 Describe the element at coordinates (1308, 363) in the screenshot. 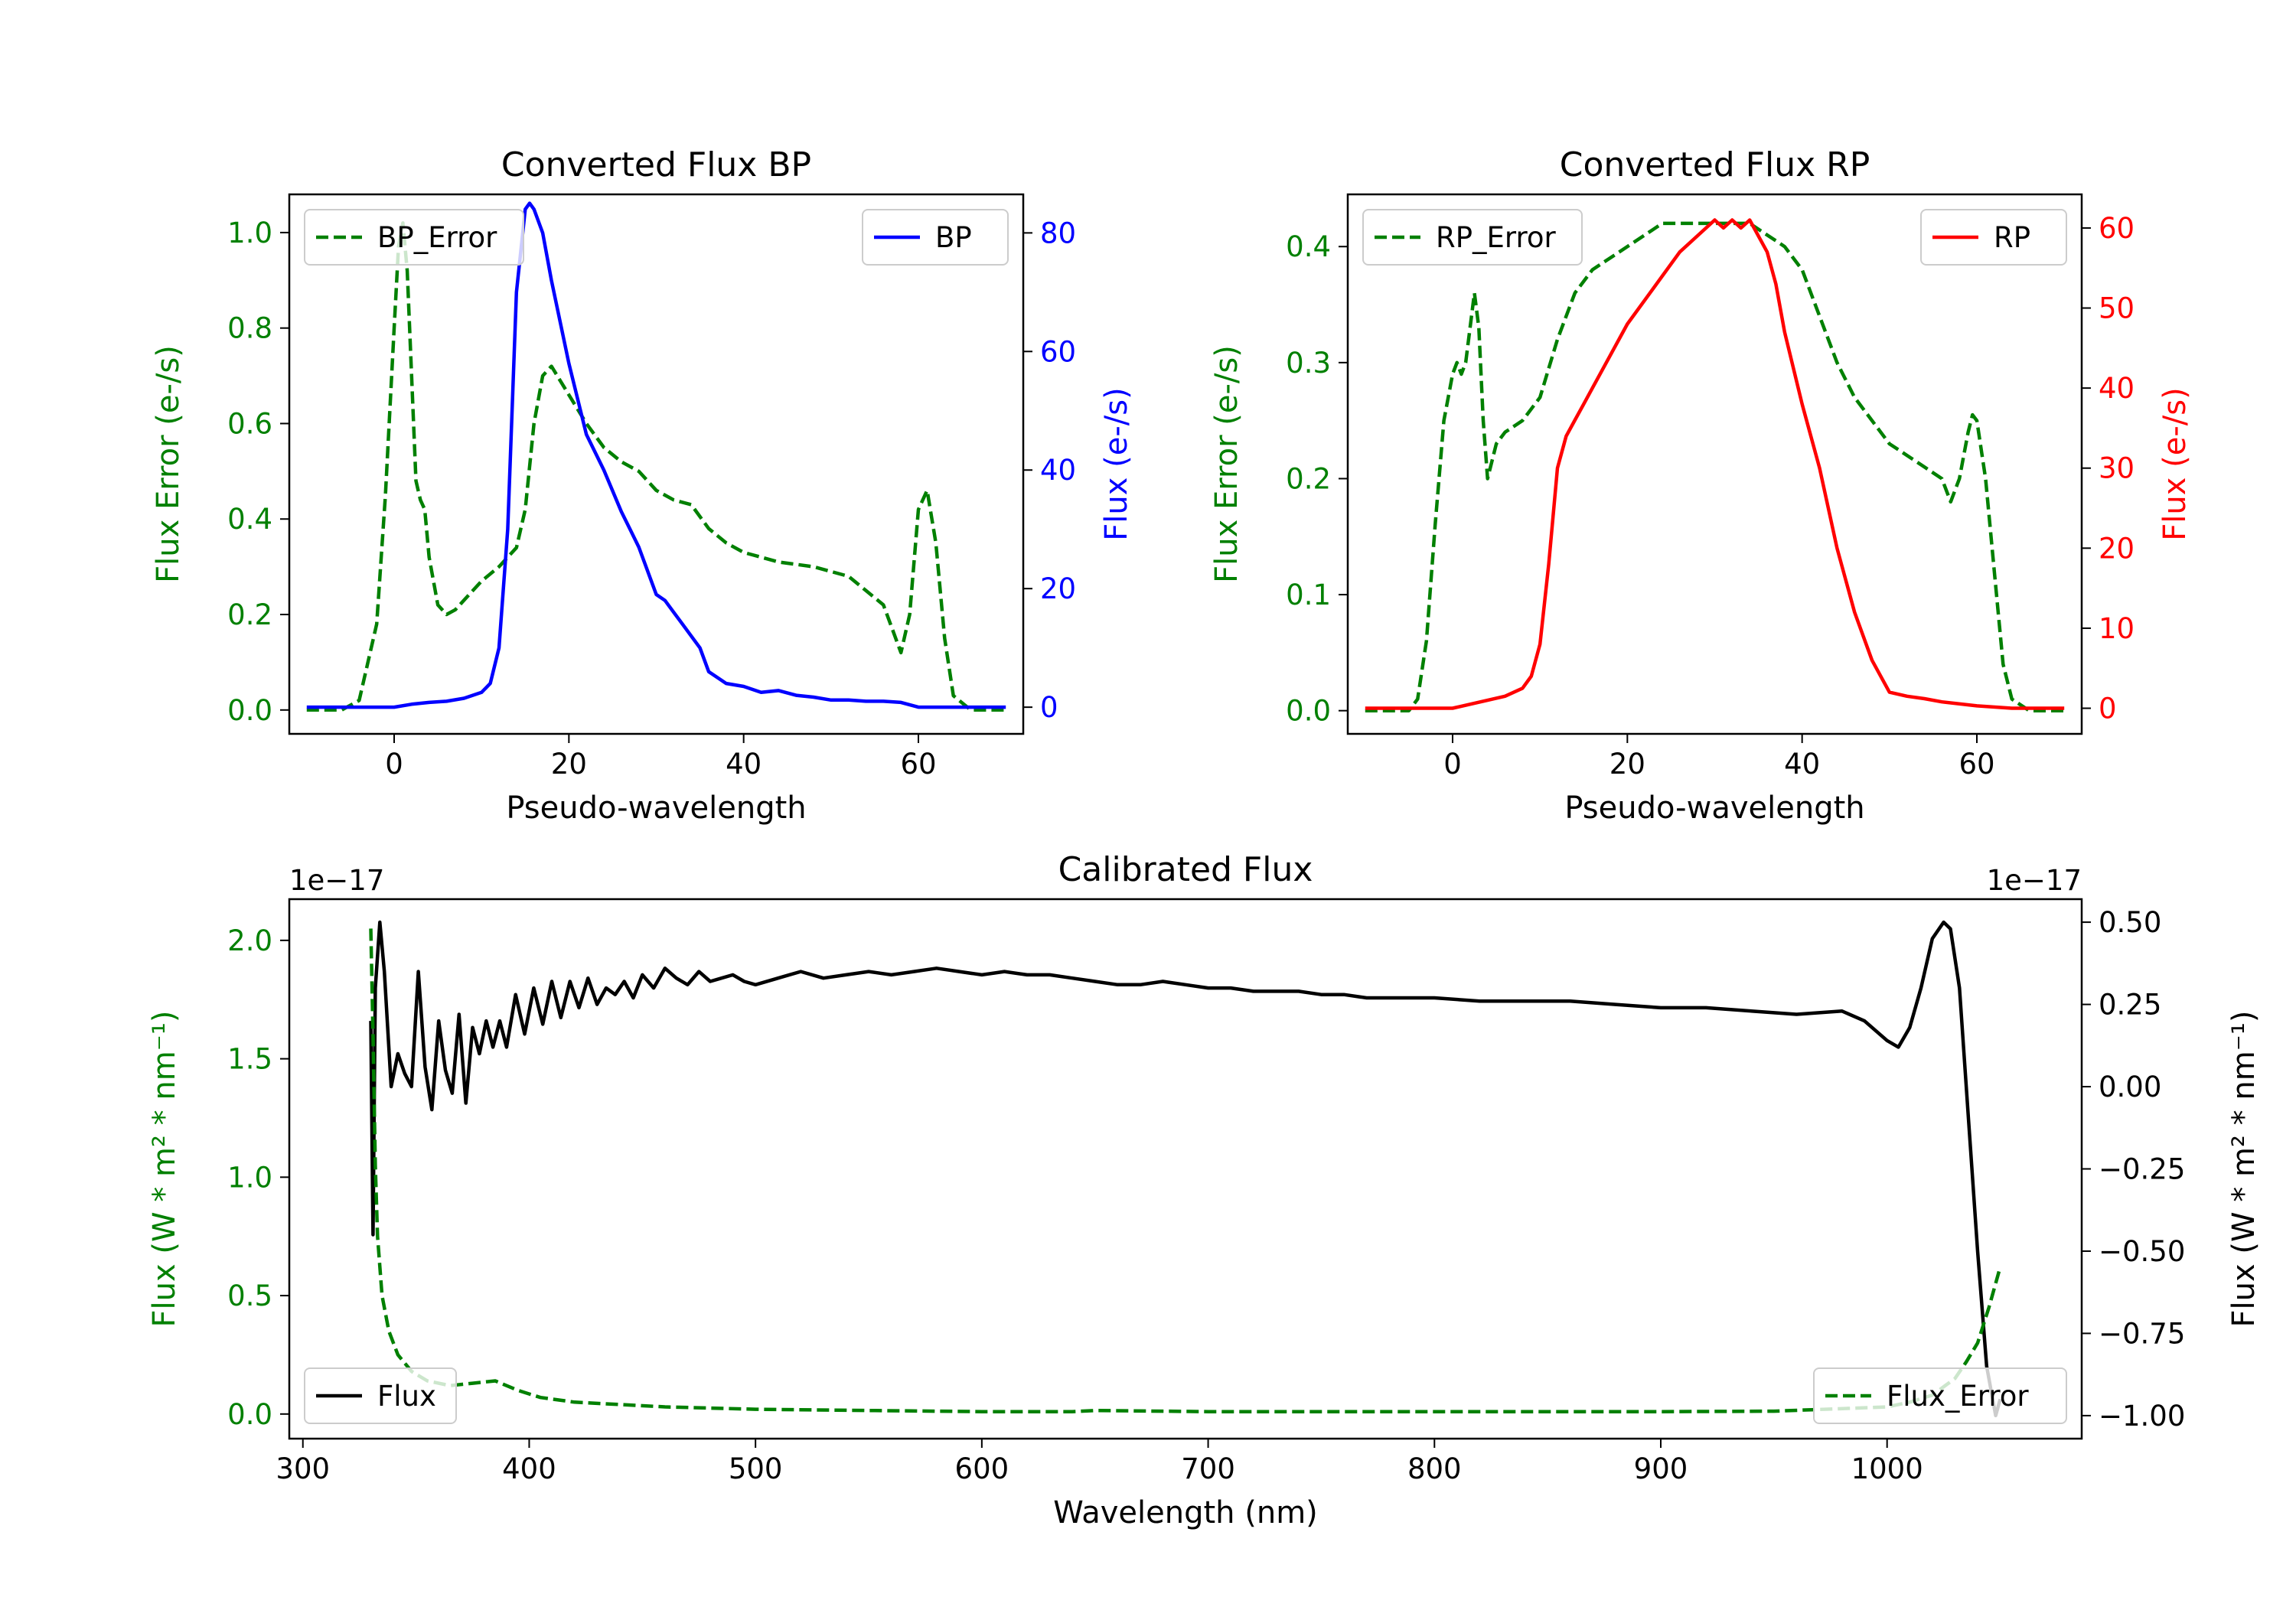

I see `y-left-tick-label: 0.3` at that location.